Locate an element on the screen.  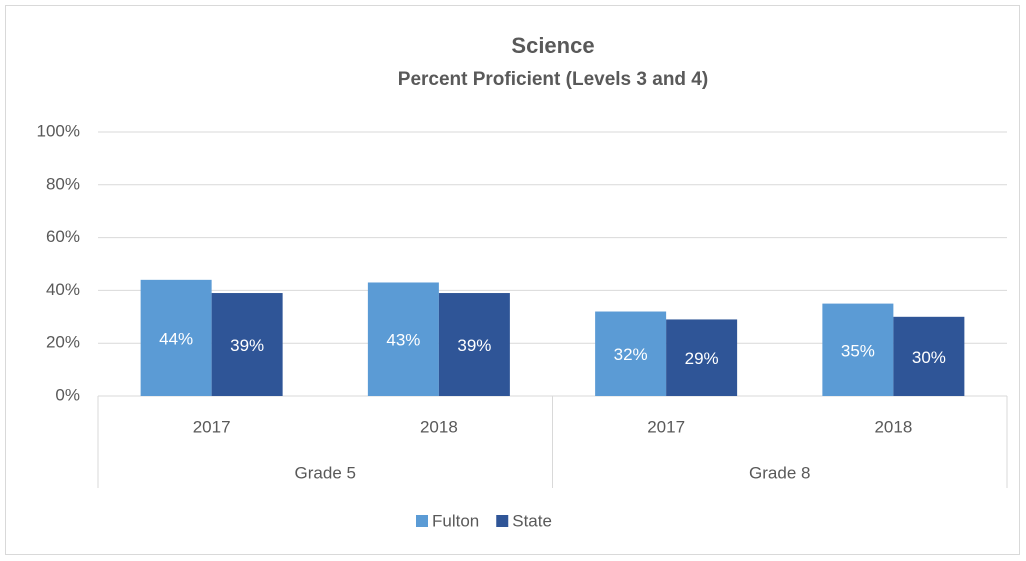
data-label: 43% is located at coordinates (403, 340).